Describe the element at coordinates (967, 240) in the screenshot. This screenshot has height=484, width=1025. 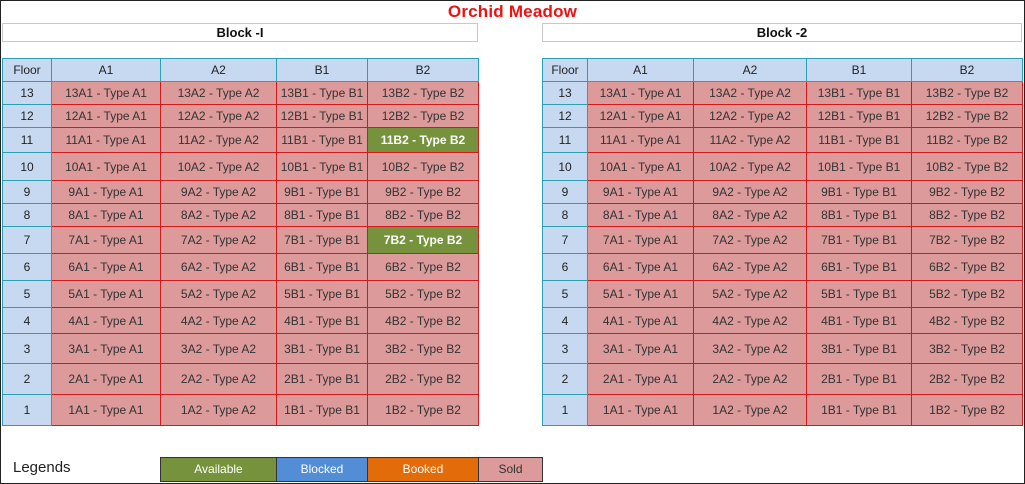
I see `unit-cell-b2-sold: 7B2 - Type B2` at that location.